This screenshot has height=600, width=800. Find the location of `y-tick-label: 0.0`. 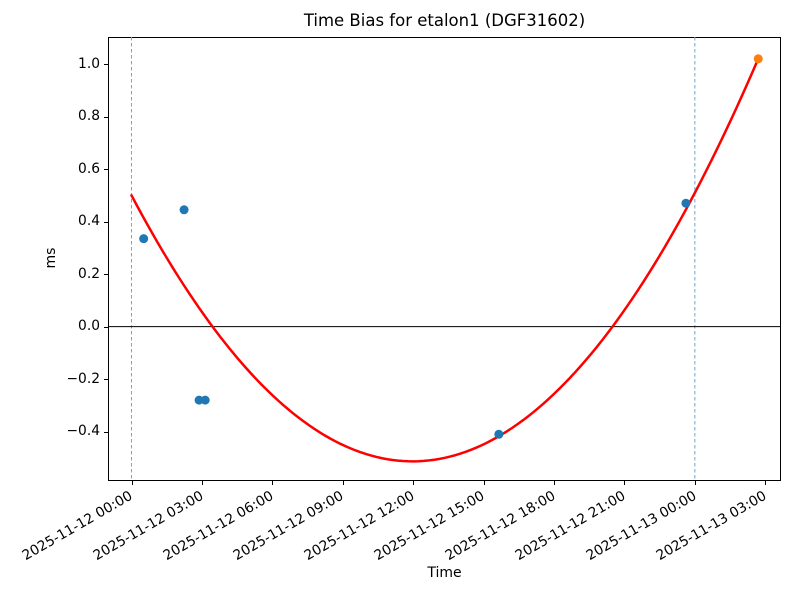

y-tick-label: 0.0 is located at coordinates (89, 326).